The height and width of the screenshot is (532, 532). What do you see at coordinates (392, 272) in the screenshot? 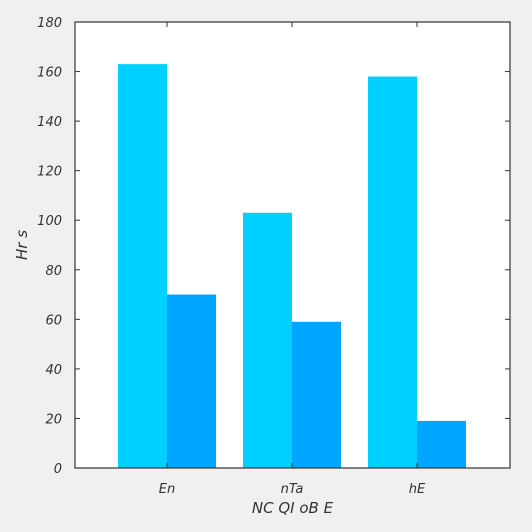
I see `bar-1-hE` at bounding box center [392, 272].